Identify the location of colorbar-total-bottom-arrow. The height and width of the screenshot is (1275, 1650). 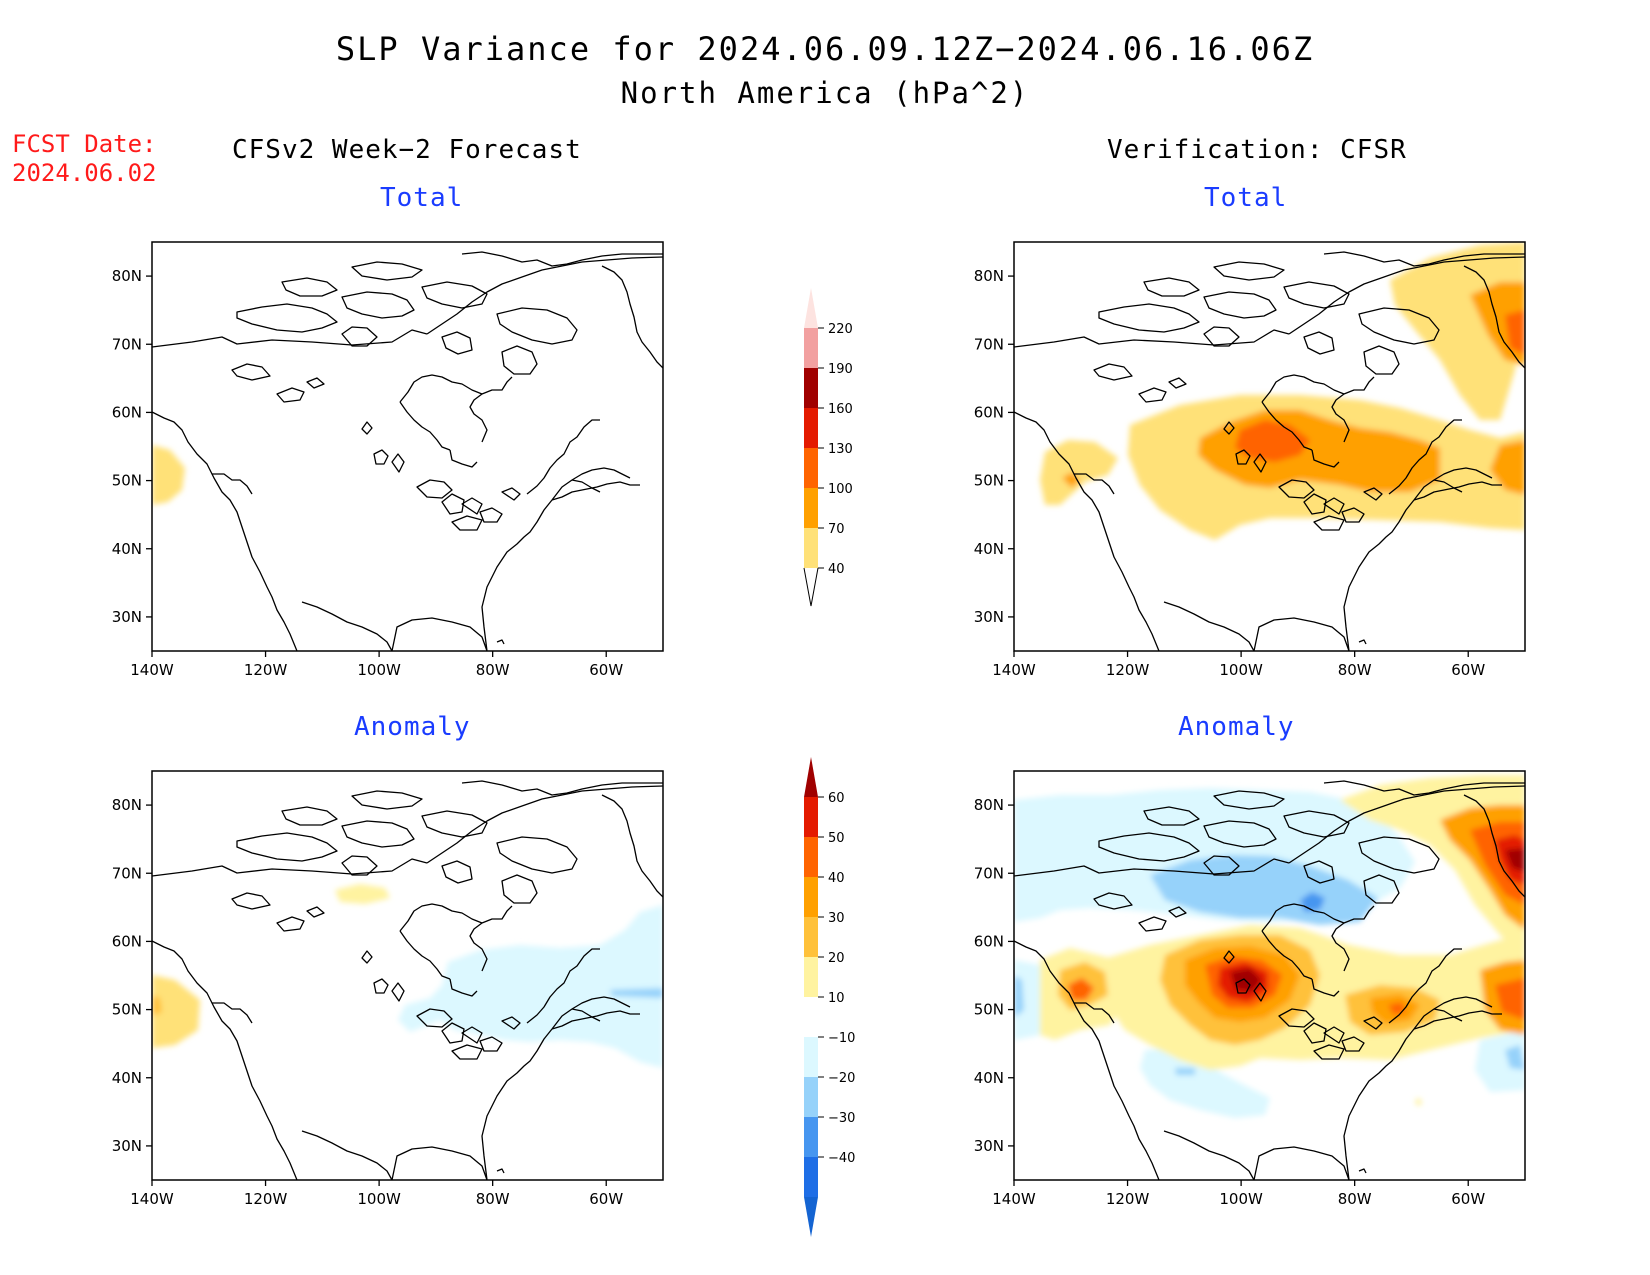
(811, 587).